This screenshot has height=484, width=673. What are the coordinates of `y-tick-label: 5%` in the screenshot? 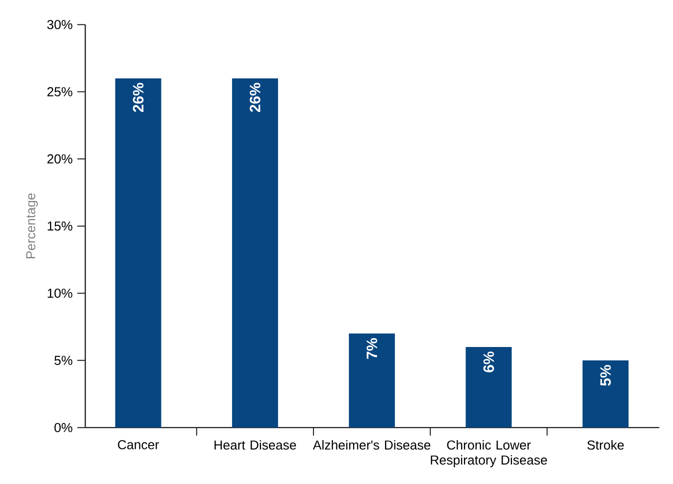 It's located at (63, 360).